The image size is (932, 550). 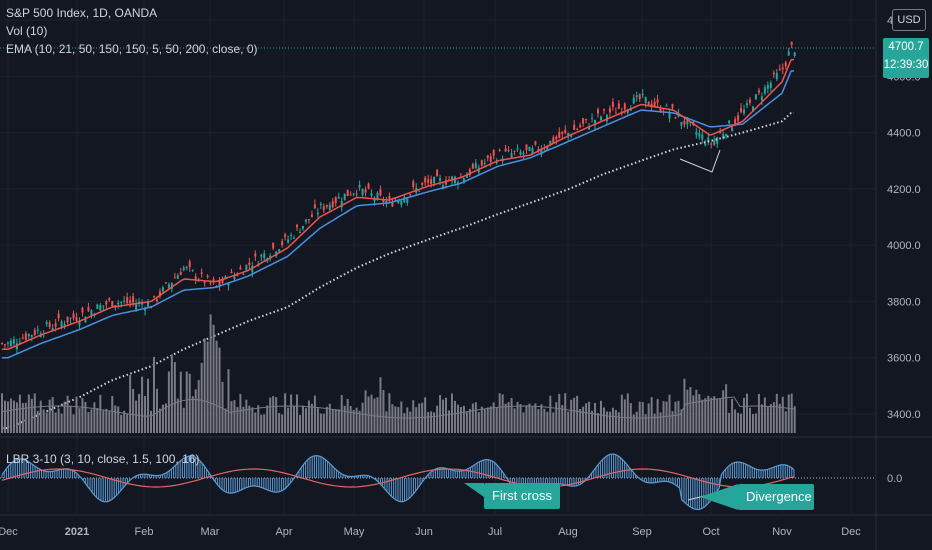 What do you see at coordinates (522, 496) in the screenshot?
I see `first-cross-annotation: First cross` at bounding box center [522, 496].